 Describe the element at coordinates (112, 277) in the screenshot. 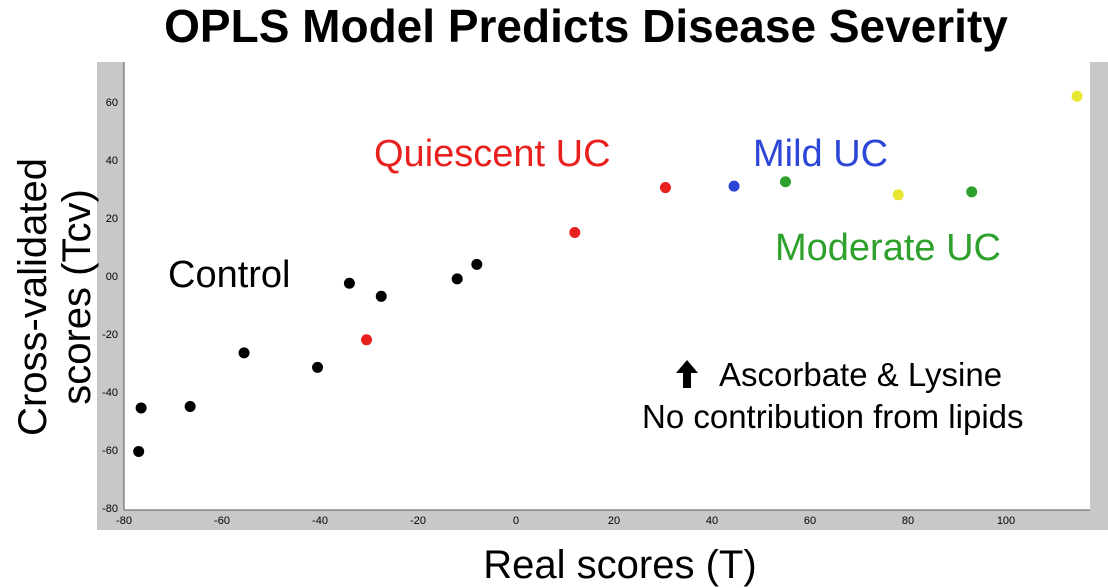

I see `y-tick-label: 00` at that location.